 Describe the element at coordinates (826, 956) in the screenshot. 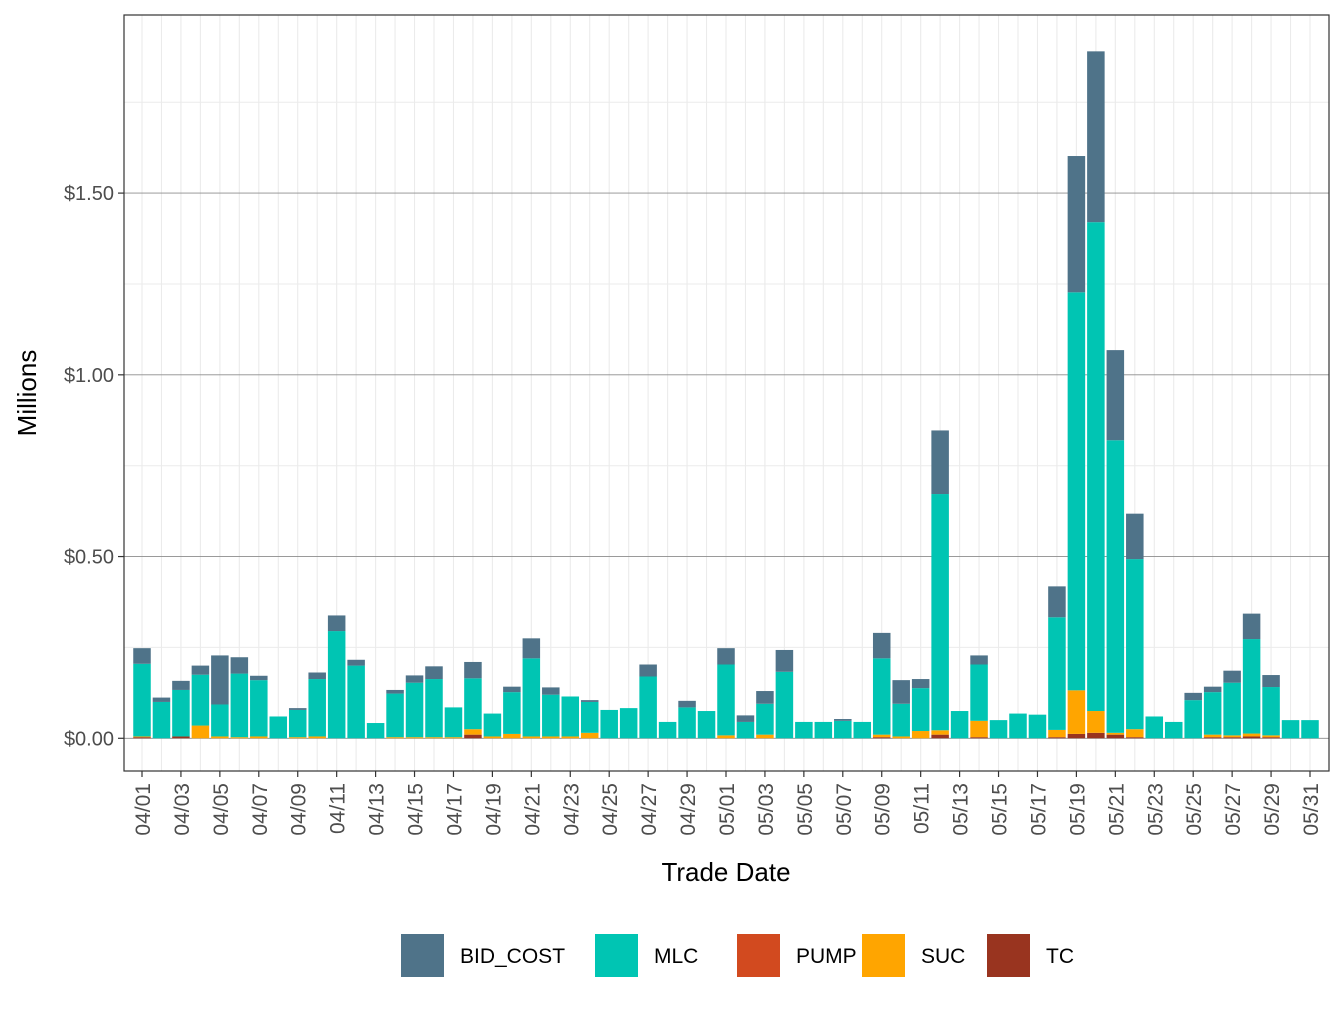

I see `legend-label: PUMP` at that location.